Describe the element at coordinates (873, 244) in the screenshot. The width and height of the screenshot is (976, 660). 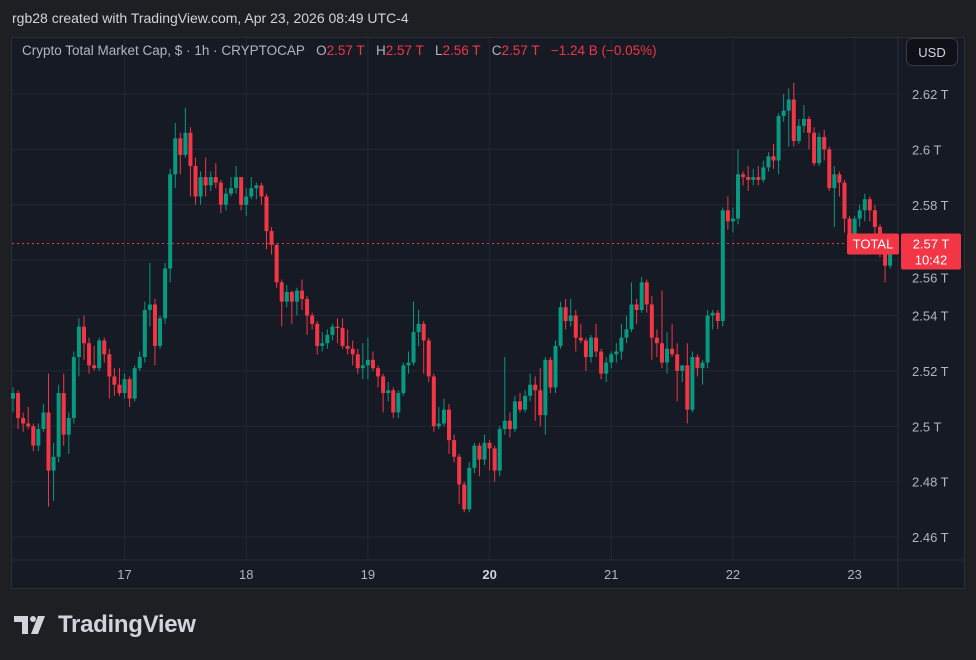
I see `symbol-tag-text: TOTAL` at that location.